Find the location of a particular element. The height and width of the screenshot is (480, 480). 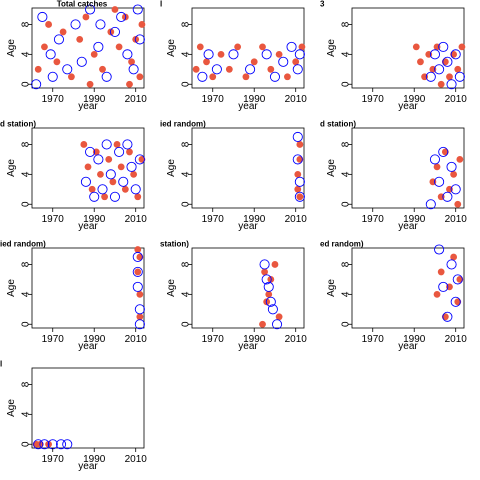

panel-3: 1970 1990 2010 0 4 8 year Age 3 is located at coordinates (393, 56).